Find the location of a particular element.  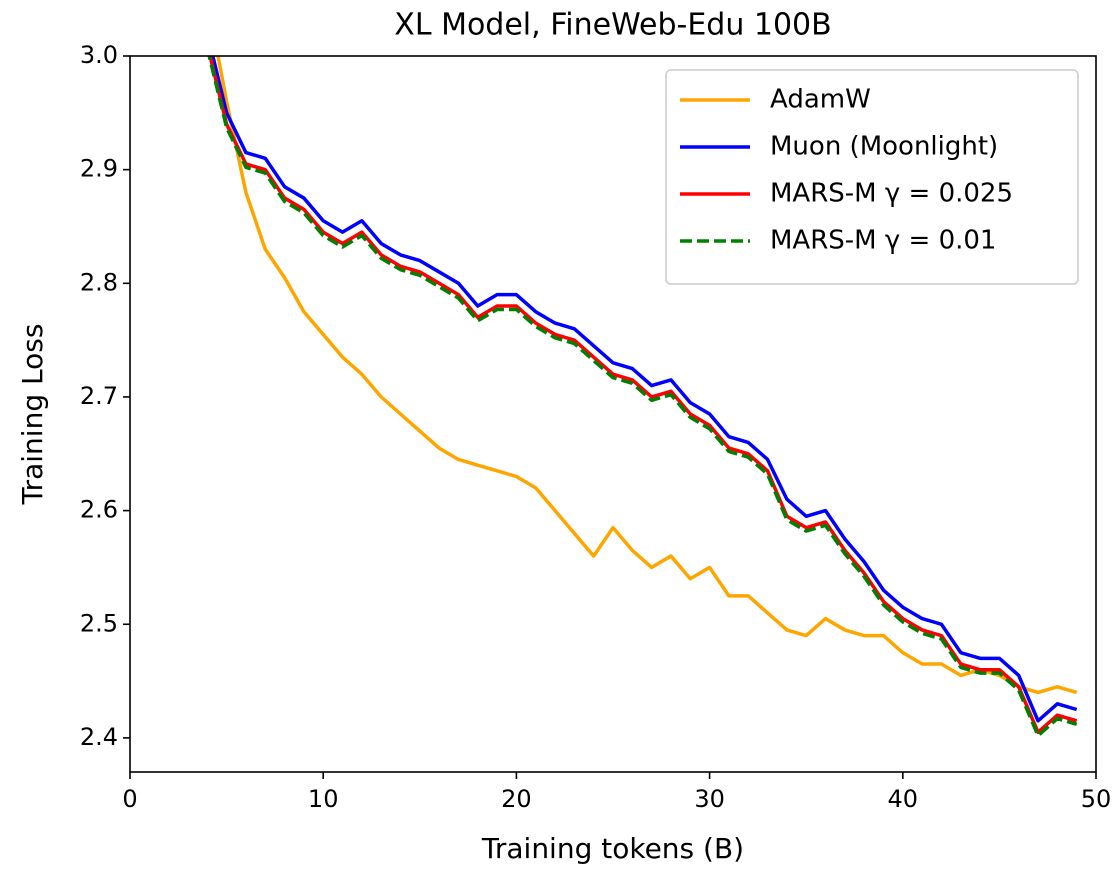

y-axis-label: Training Loss is located at coordinates (32, 415).